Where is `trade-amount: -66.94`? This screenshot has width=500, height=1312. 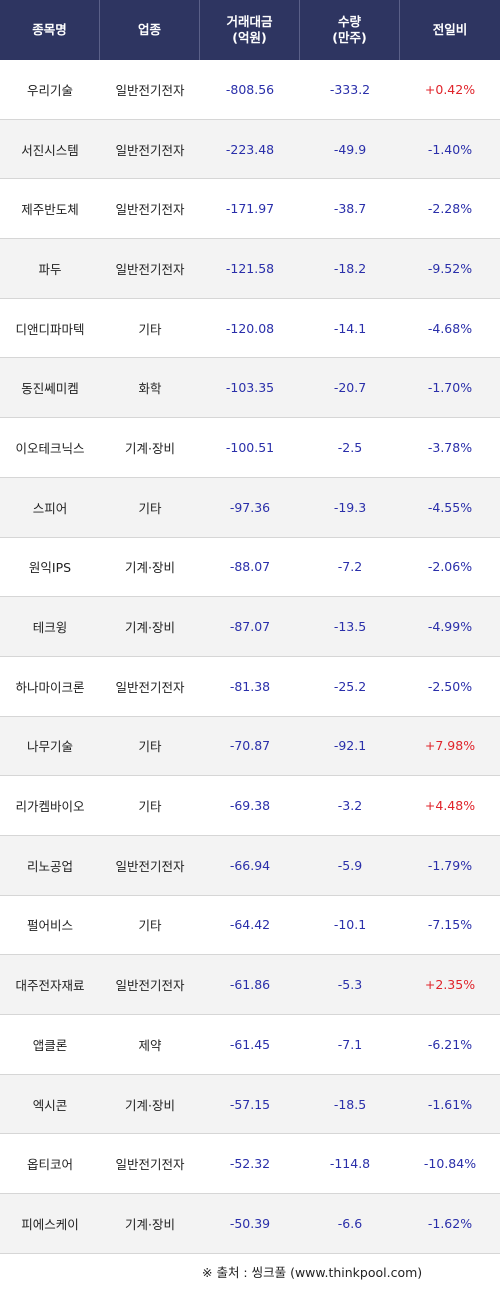
trade-amount: -66.94 is located at coordinates (250, 865).